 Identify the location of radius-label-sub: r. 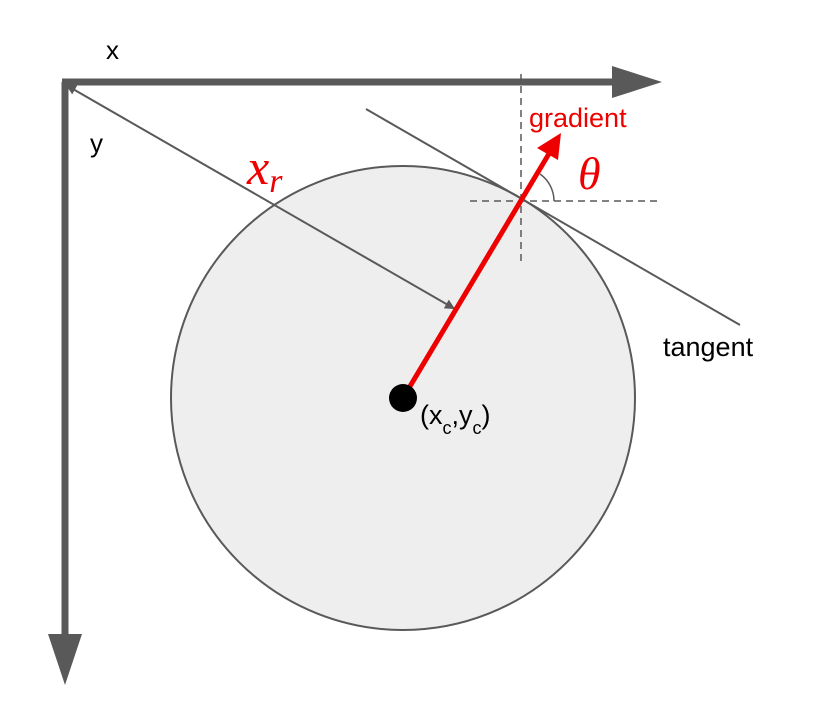
(276, 181).